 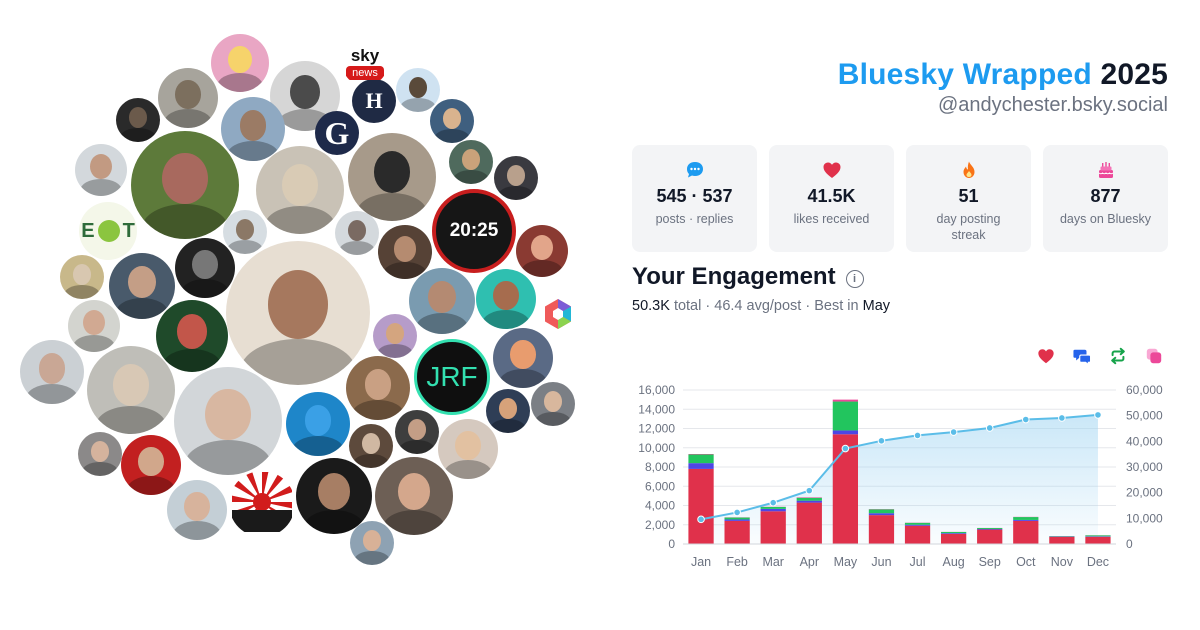 I want to click on engagement-title: Your Engagement, so click(x=734, y=276).